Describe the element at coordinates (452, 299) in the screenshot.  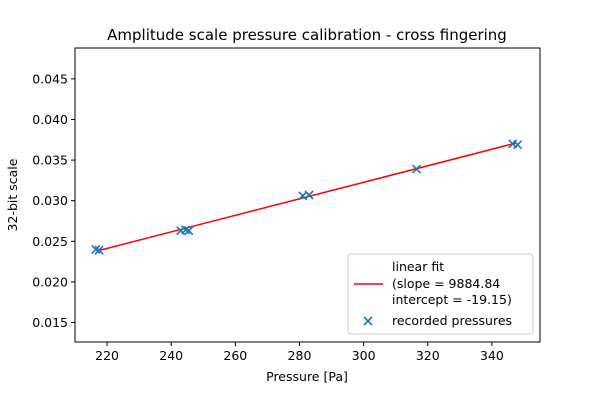
I see `legend-fit-label-line3: intercept = -19.15)` at that location.